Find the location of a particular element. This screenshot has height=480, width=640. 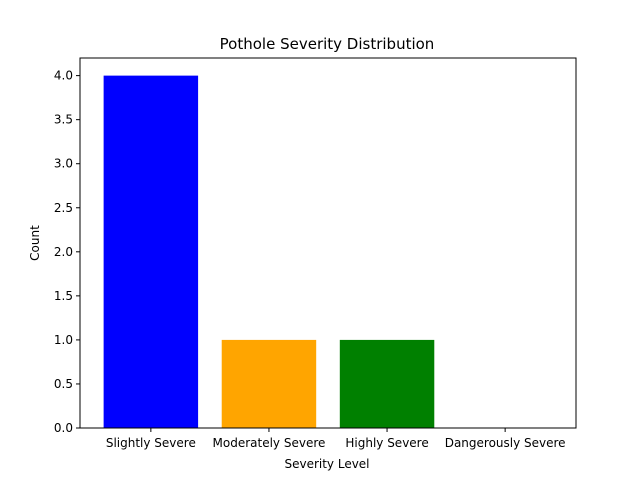

y-axis-label: Count is located at coordinates (35, 243).